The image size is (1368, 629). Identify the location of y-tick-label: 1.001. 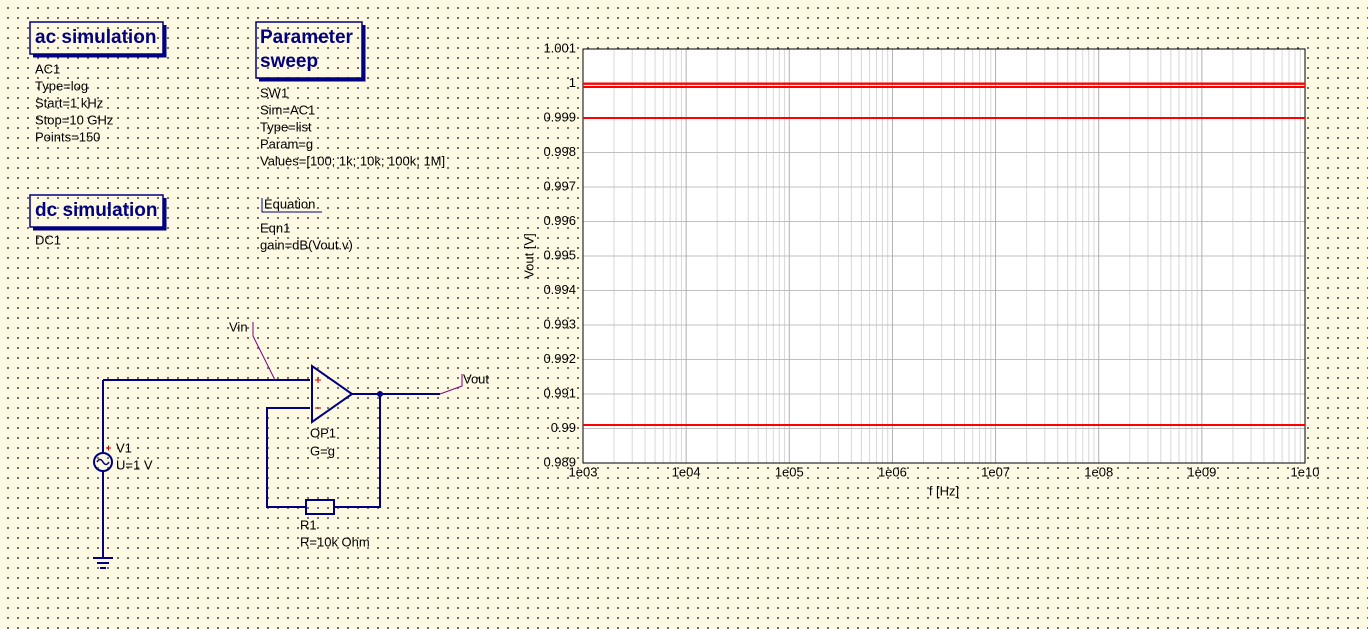
(559, 47).